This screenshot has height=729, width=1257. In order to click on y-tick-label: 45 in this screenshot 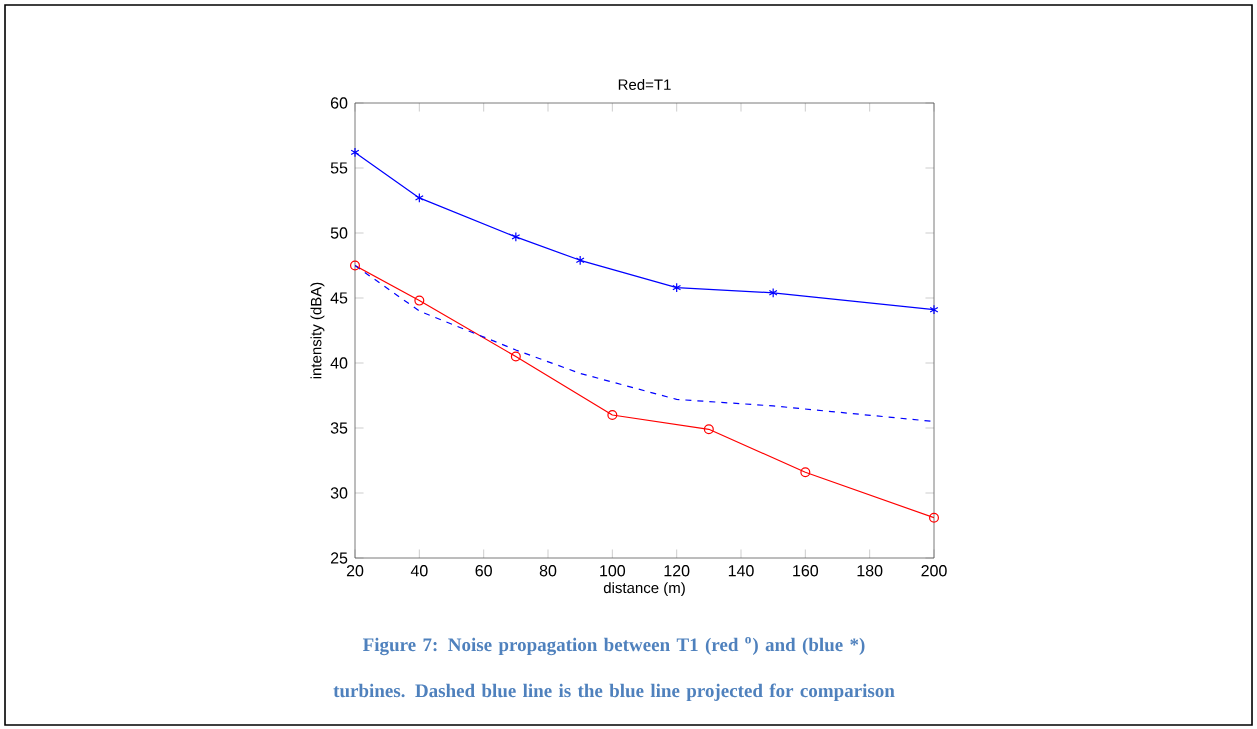, I will do `click(339, 298)`.